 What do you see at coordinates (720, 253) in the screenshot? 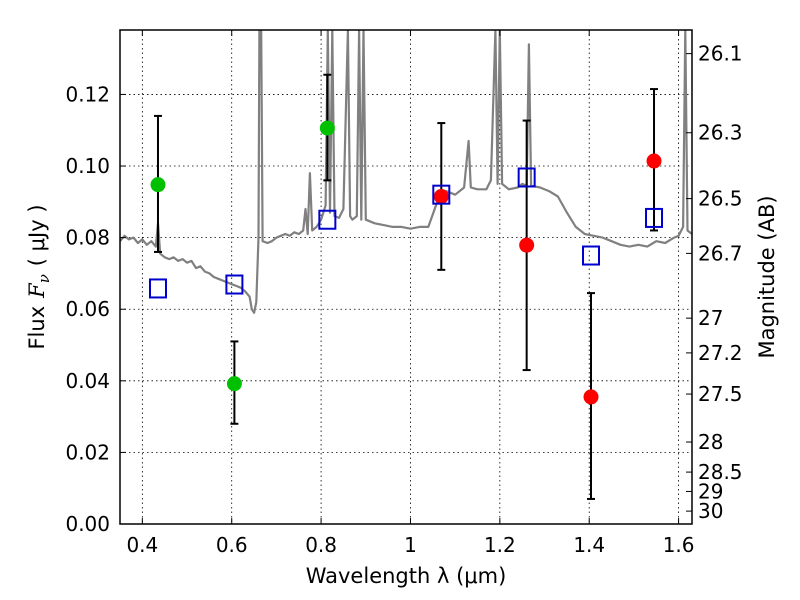
I see `y2-tick-label: 26.7` at bounding box center [720, 253].